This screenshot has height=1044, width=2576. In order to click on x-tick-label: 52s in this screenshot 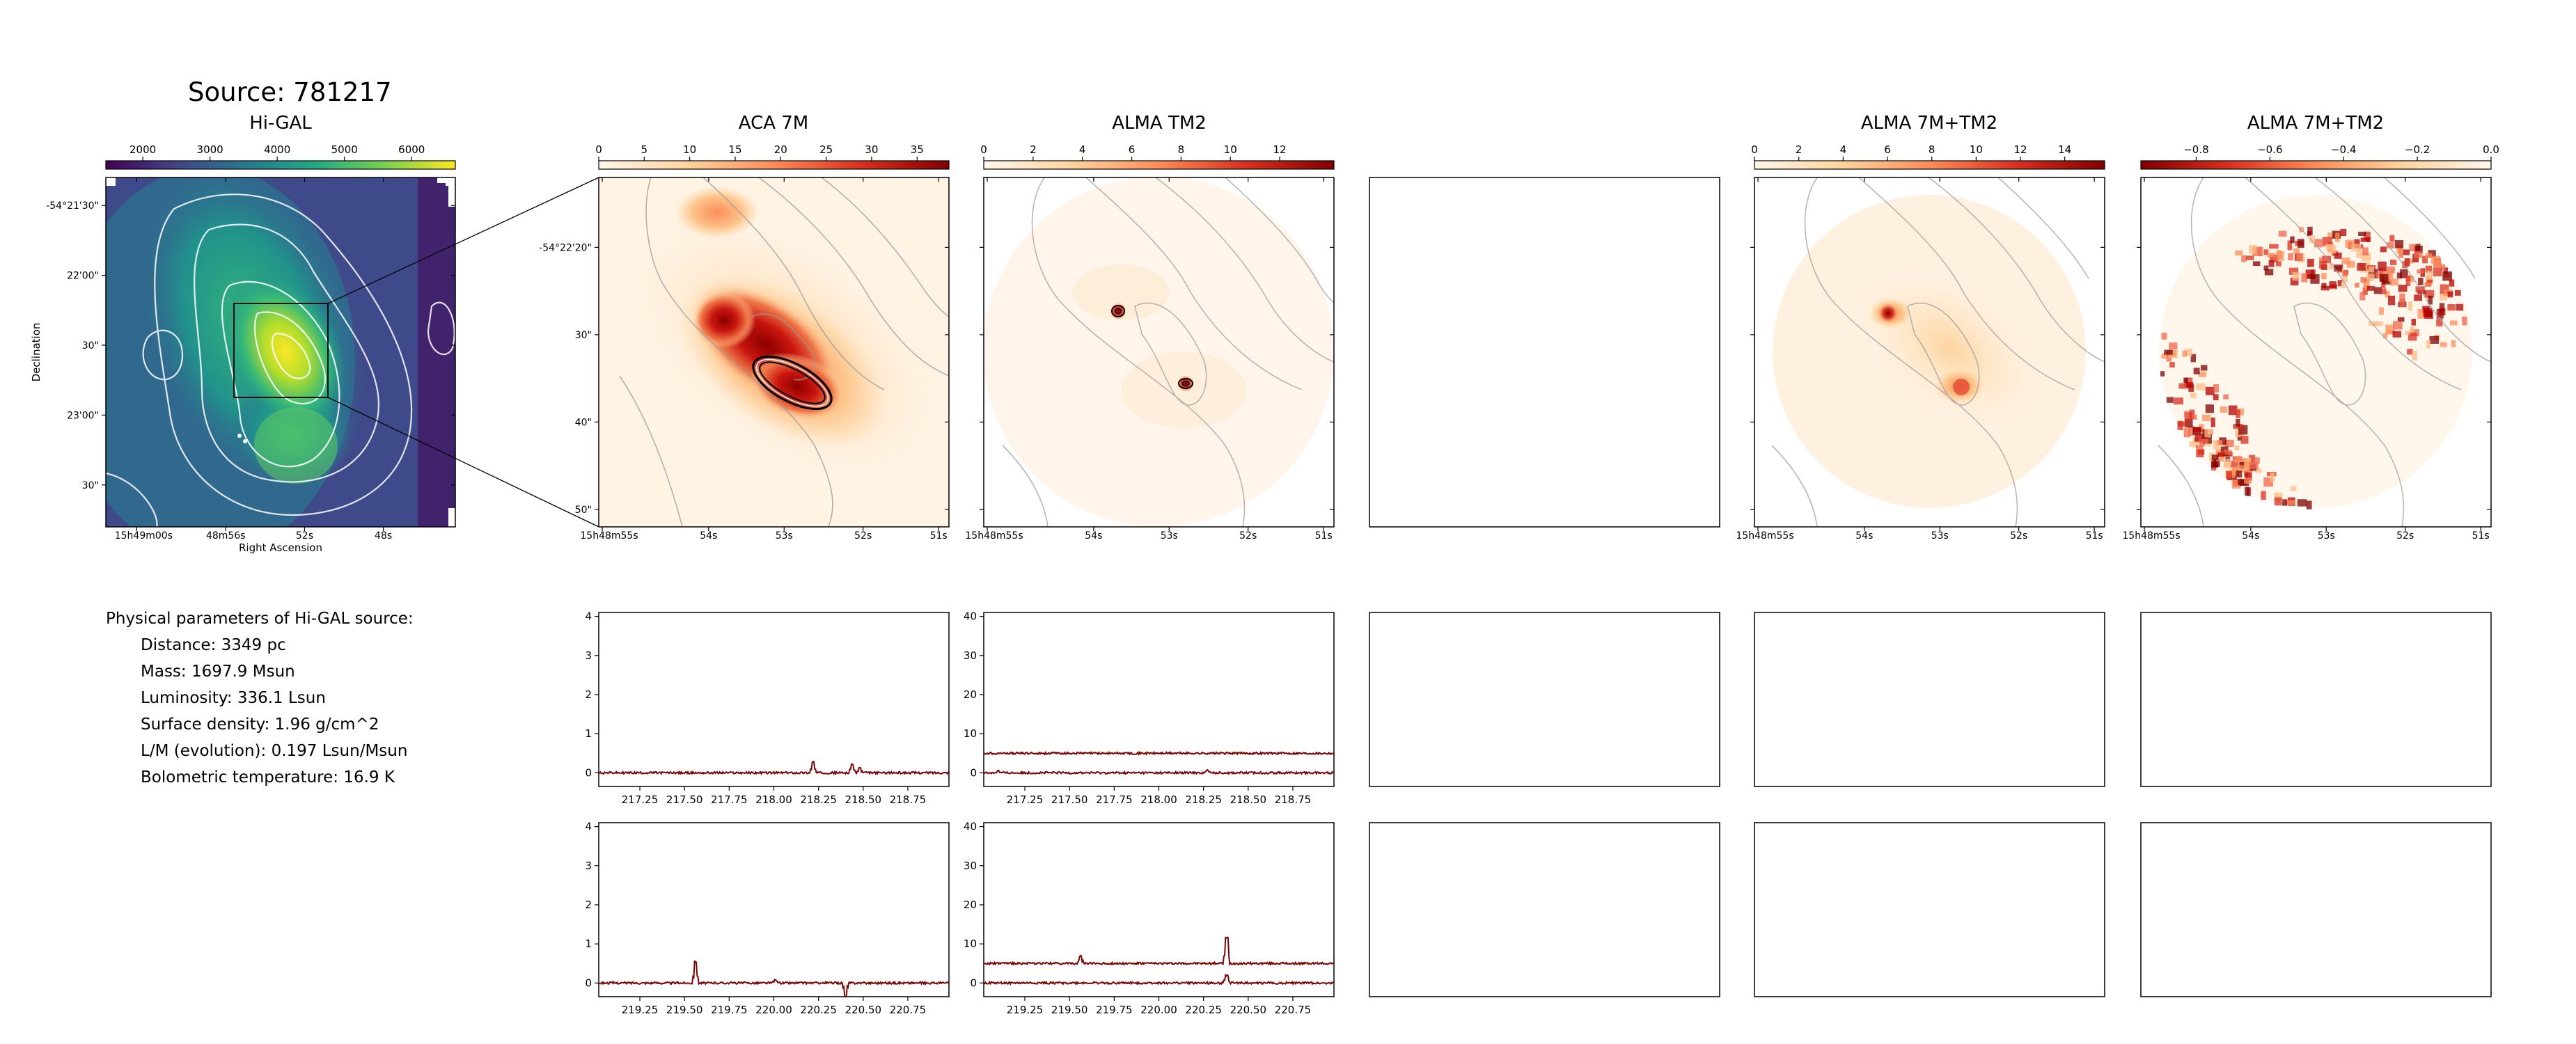, I will do `click(2405, 535)`.